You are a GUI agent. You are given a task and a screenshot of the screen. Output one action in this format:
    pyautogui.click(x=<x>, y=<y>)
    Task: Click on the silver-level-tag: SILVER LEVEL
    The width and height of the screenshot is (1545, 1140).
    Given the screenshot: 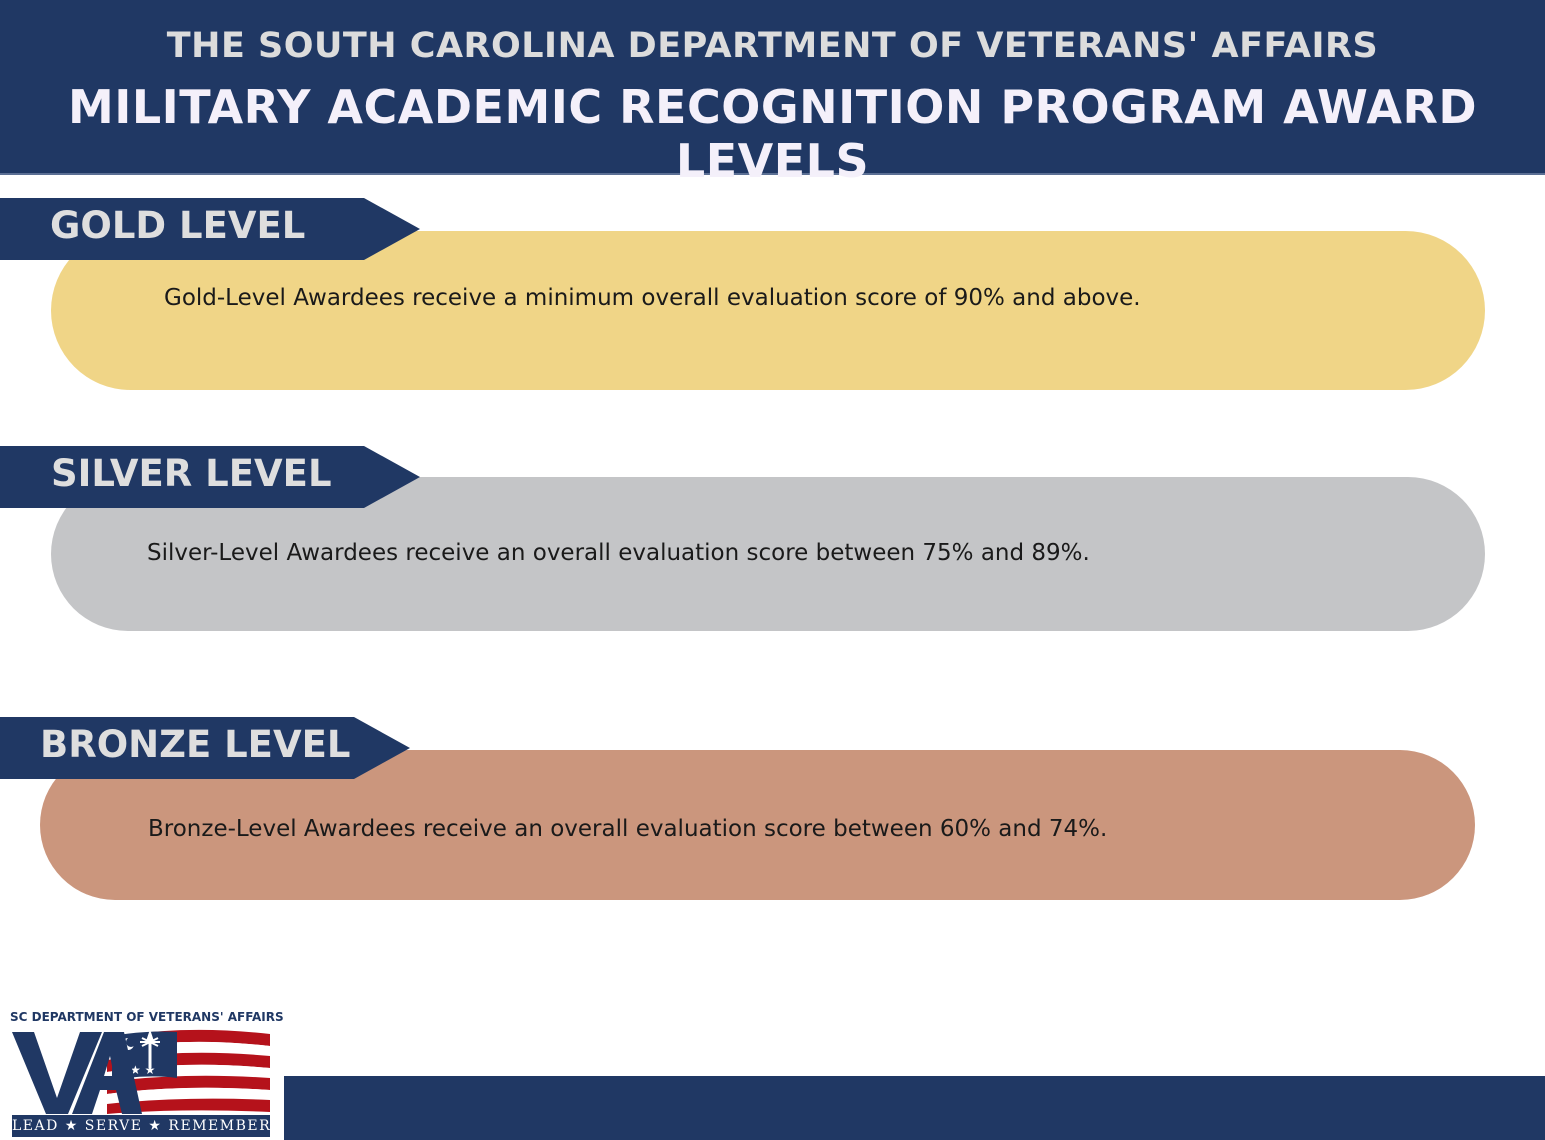 What is the action you would take?
    pyautogui.click(x=210, y=477)
    